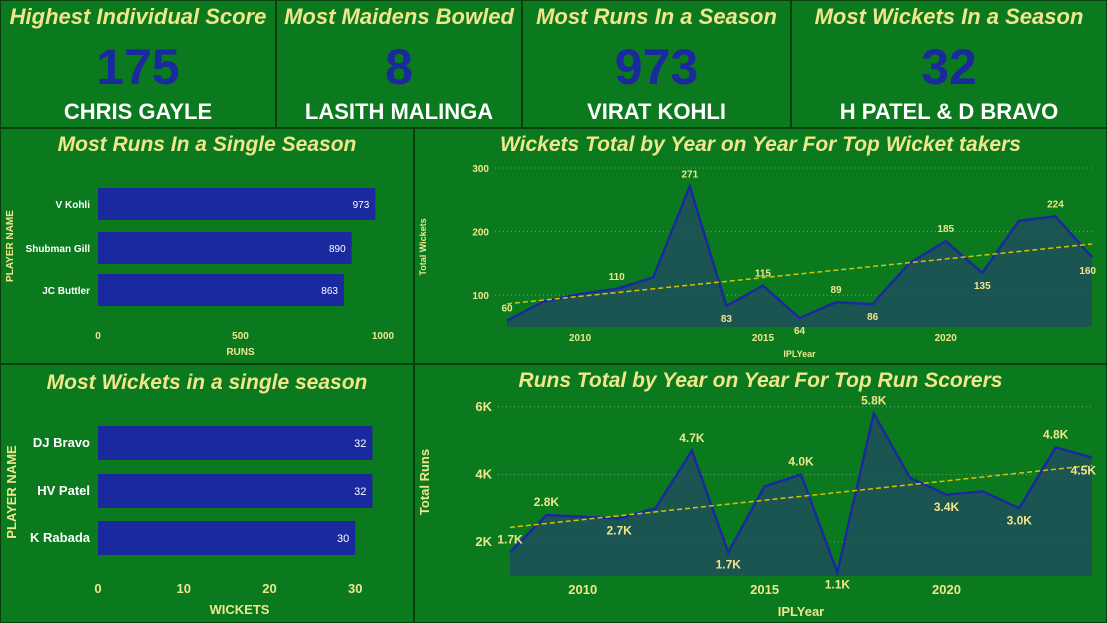  I want to click on data-label: 135, so click(982, 286).